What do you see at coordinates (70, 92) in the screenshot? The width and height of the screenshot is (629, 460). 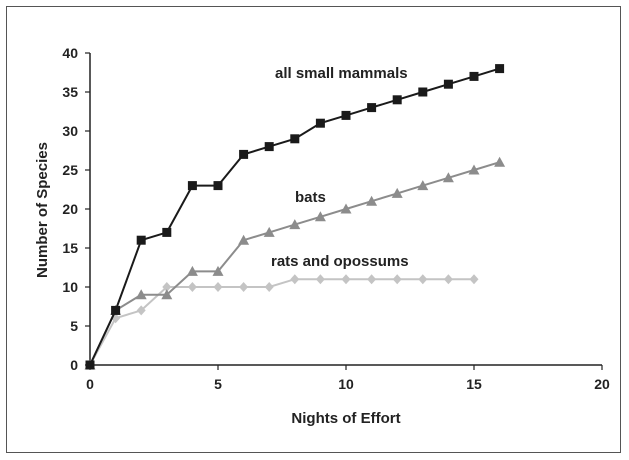 I see `y-tick-label: 35` at bounding box center [70, 92].